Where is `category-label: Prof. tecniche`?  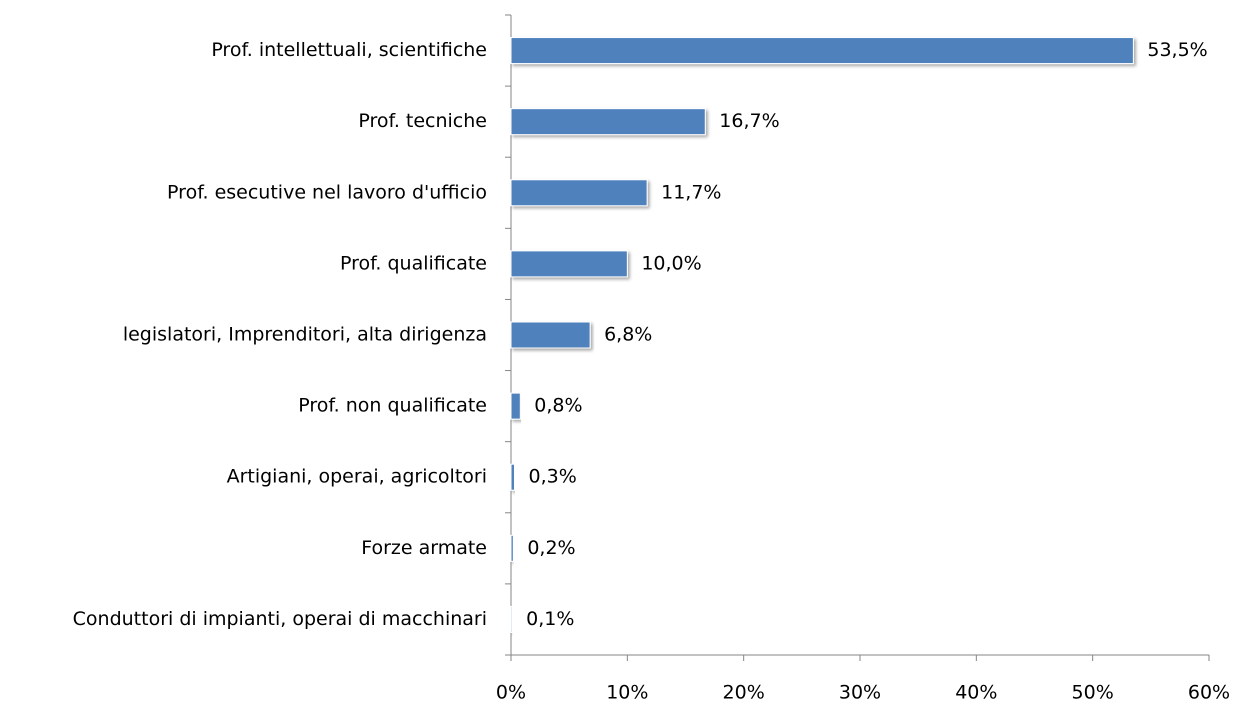 category-label: Prof. tecniche is located at coordinates (422, 121).